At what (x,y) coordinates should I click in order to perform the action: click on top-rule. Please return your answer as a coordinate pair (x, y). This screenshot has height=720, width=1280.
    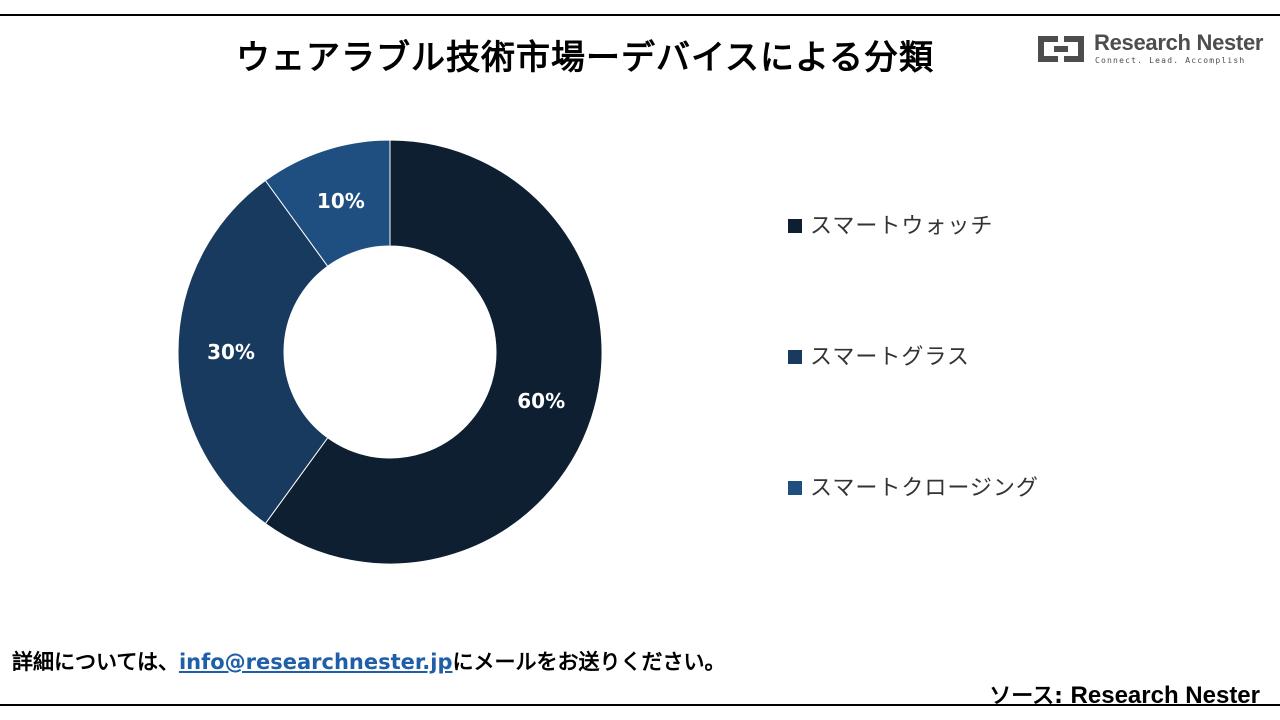
    Looking at the image, I should click on (640, 15).